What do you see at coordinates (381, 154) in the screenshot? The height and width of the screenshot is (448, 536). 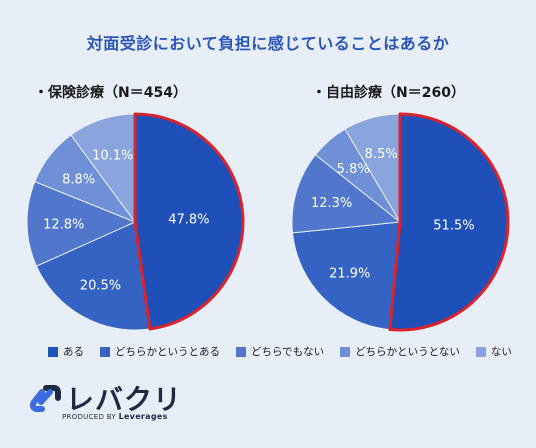 I see `data-label: 8.5%` at bounding box center [381, 154].